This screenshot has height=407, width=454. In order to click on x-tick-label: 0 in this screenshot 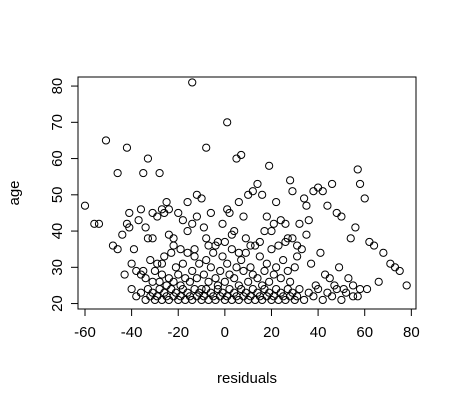, I will do `click(225, 332)`.